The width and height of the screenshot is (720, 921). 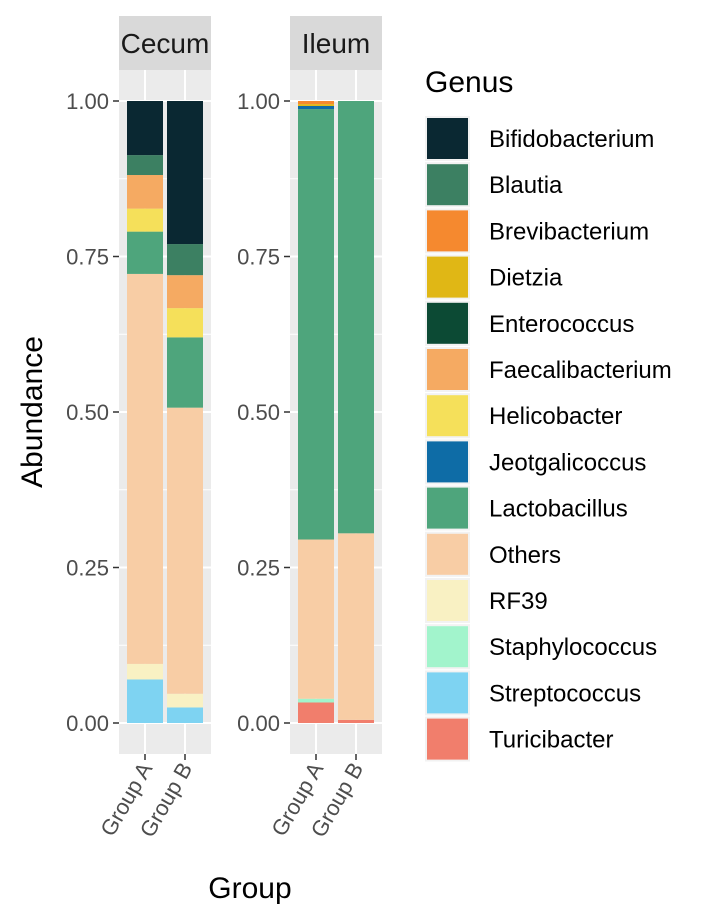 I want to click on facet-label-cecum: Cecum, so click(x=165, y=43).